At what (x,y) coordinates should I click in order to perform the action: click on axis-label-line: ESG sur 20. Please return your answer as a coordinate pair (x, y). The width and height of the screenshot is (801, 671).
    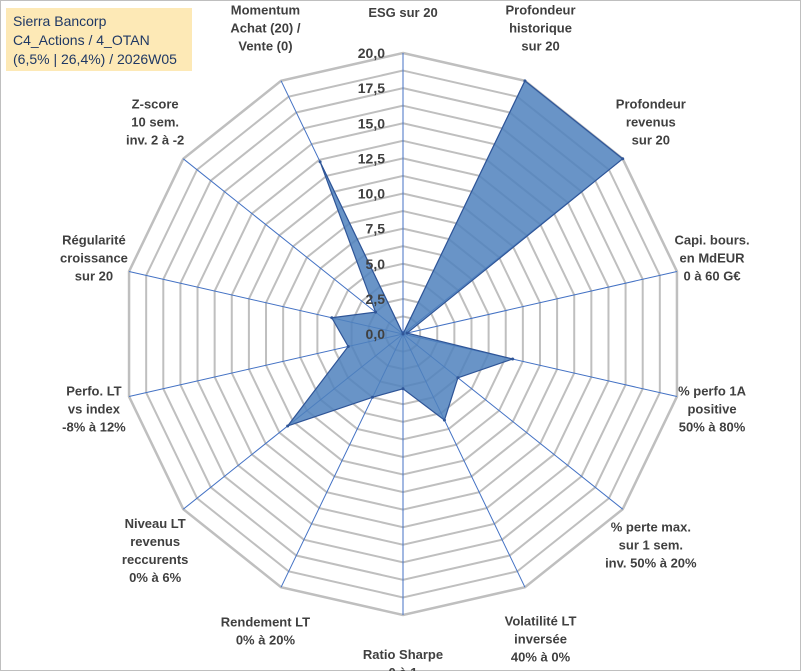
    Looking at the image, I should click on (402, 12).